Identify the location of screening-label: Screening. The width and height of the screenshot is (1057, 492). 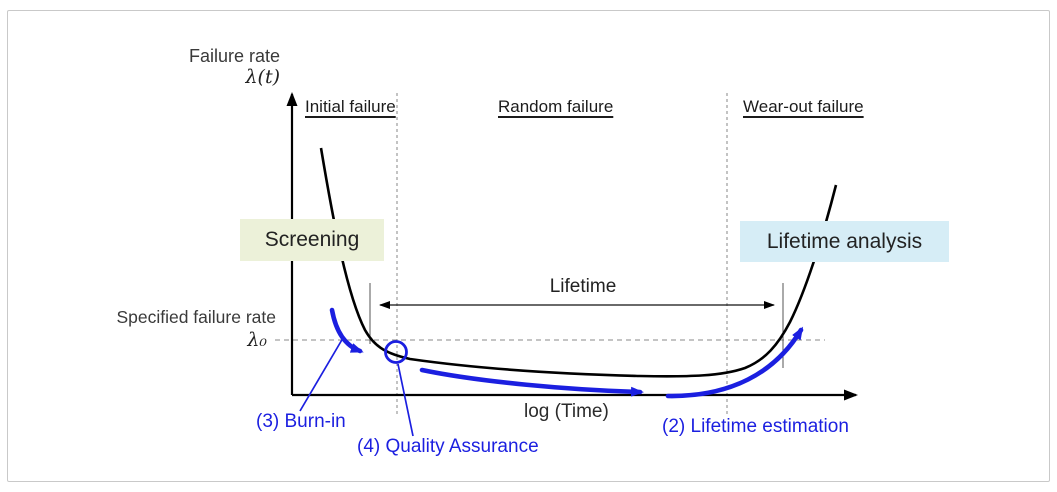
(312, 239).